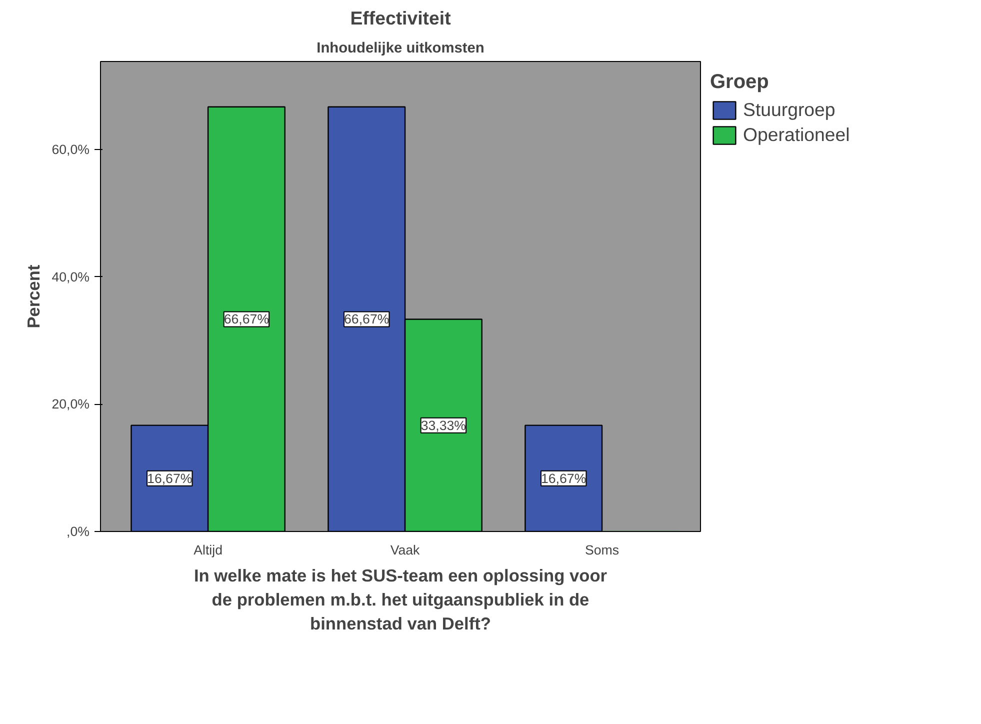 This screenshot has height=724, width=981. What do you see at coordinates (401, 600) in the screenshot?
I see `x-axis-title: In welke mate is het SUS-team een oplossing voor de problemen m.b.t. het uitgaanspubliek in de binnenstad van Delft?` at bounding box center [401, 600].